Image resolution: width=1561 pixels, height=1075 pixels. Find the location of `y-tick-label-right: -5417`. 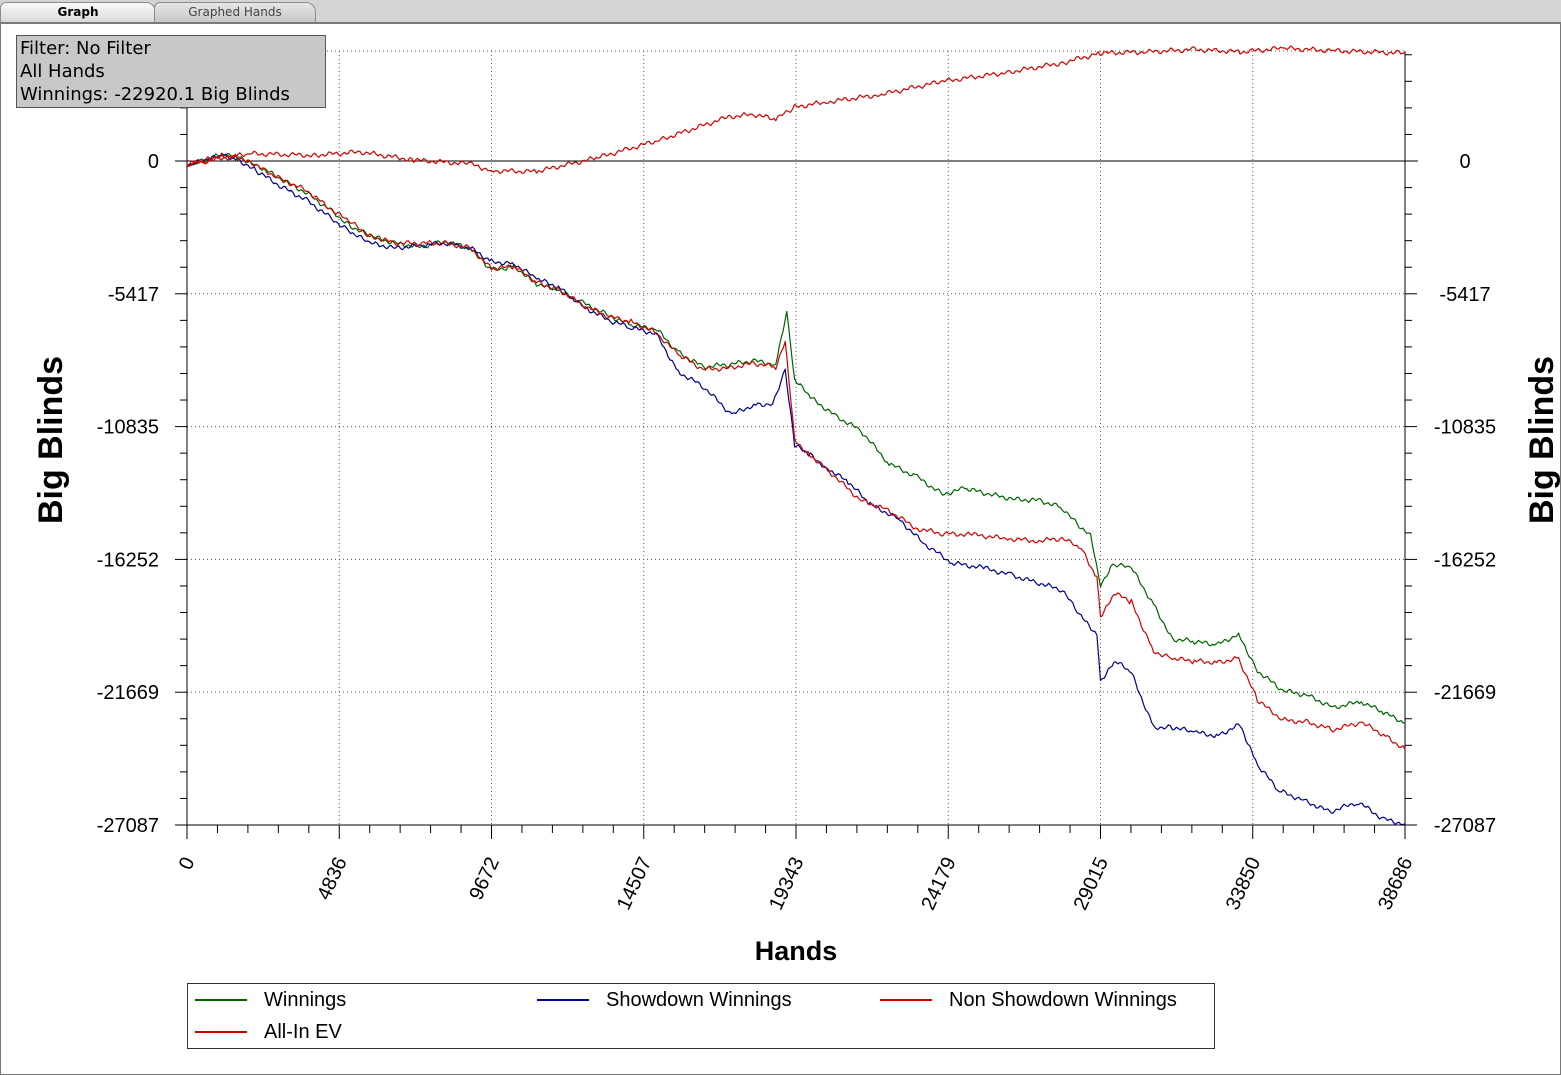

y-tick-label-right: -5417 is located at coordinates (1464, 295).